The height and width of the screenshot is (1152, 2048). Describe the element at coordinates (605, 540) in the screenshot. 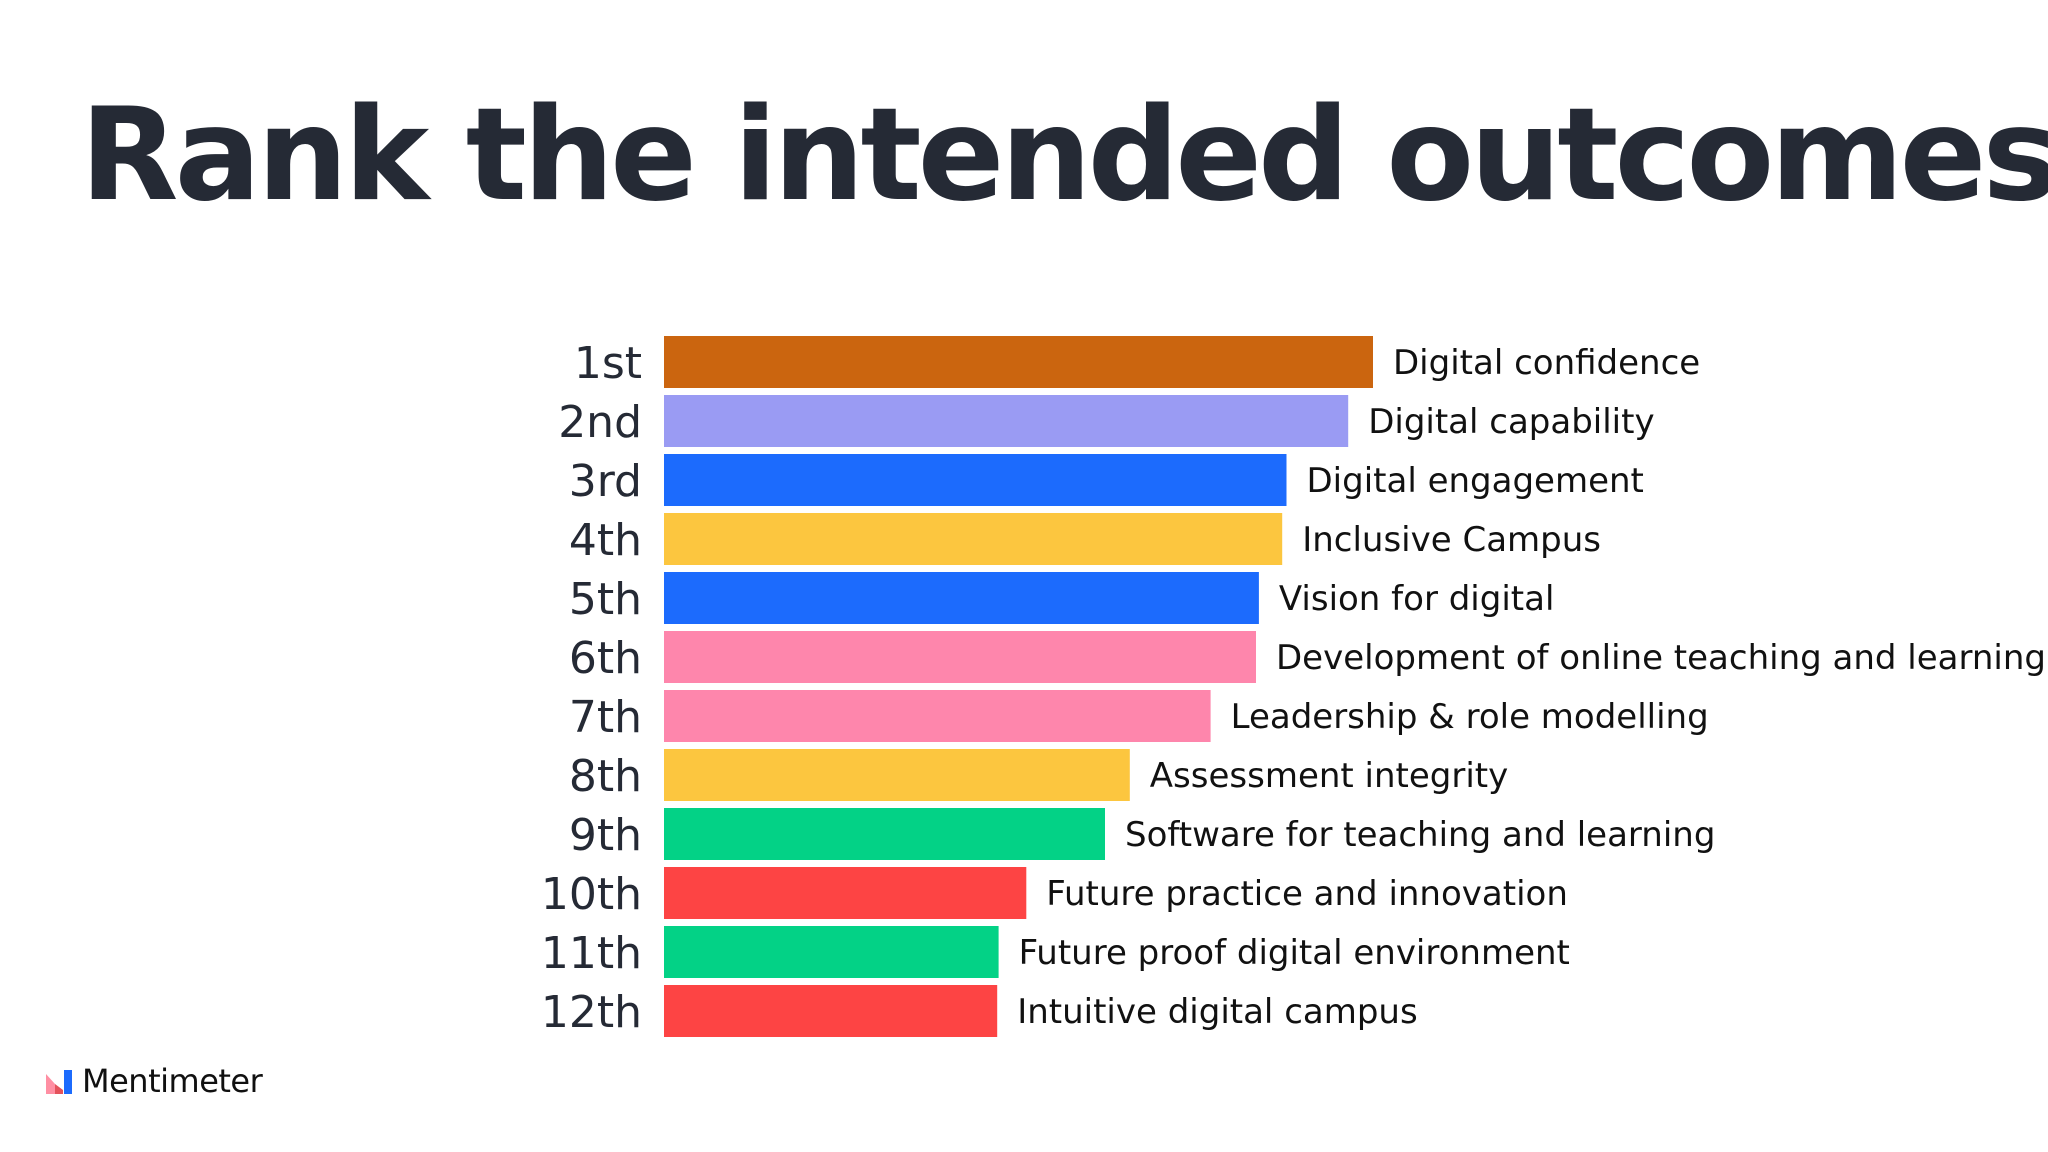

I see `rank-label-4: 4th` at that location.